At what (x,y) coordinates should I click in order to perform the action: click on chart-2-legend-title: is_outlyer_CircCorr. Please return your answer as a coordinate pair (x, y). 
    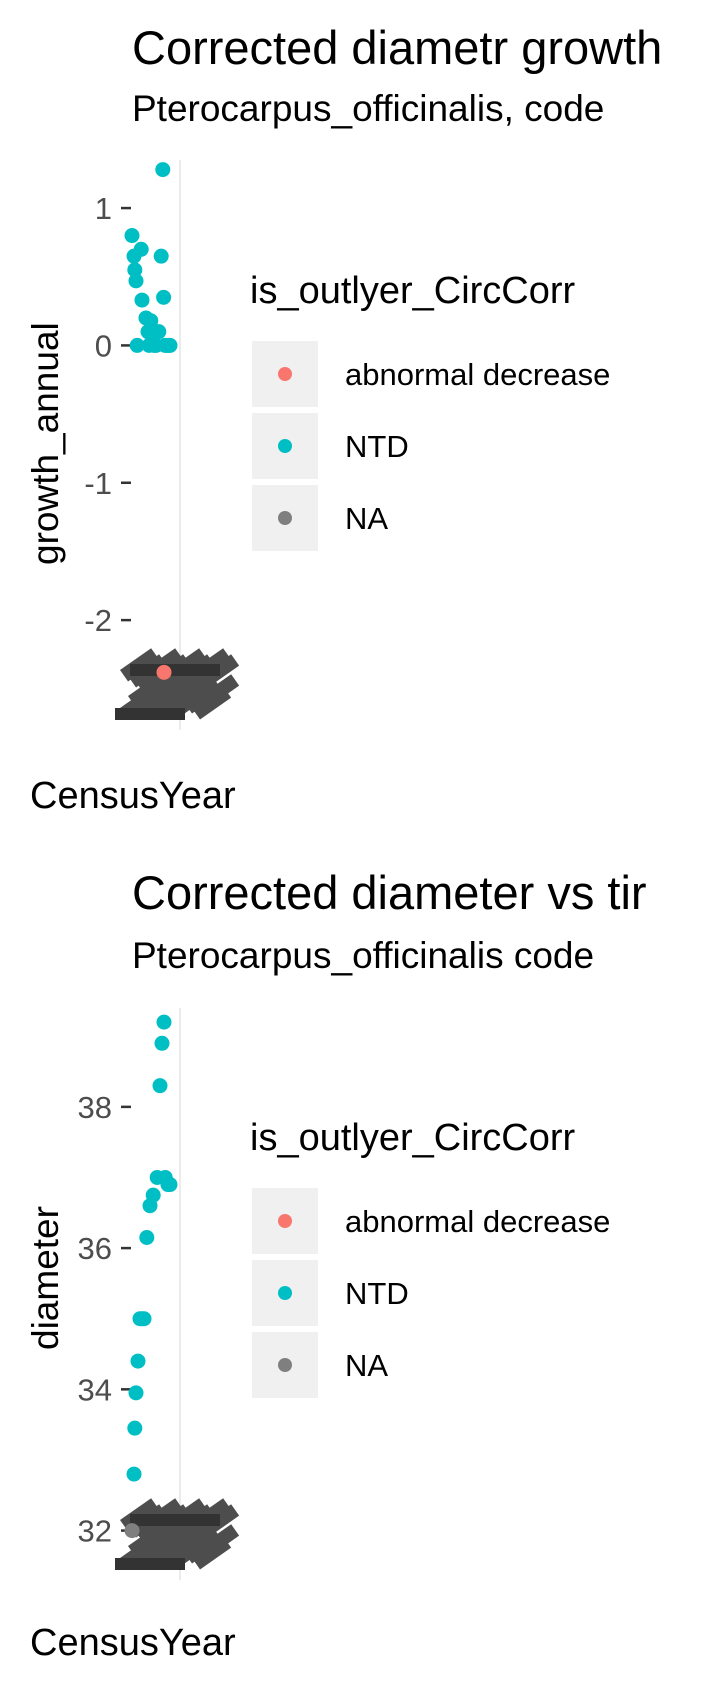
    Looking at the image, I should click on (413, 1138).